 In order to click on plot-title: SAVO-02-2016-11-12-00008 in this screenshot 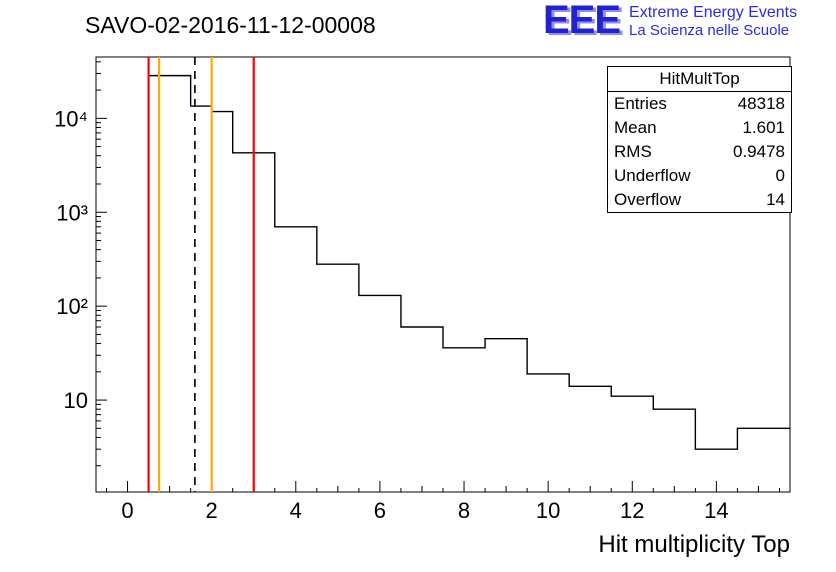, I will do `click(230, 25)`.